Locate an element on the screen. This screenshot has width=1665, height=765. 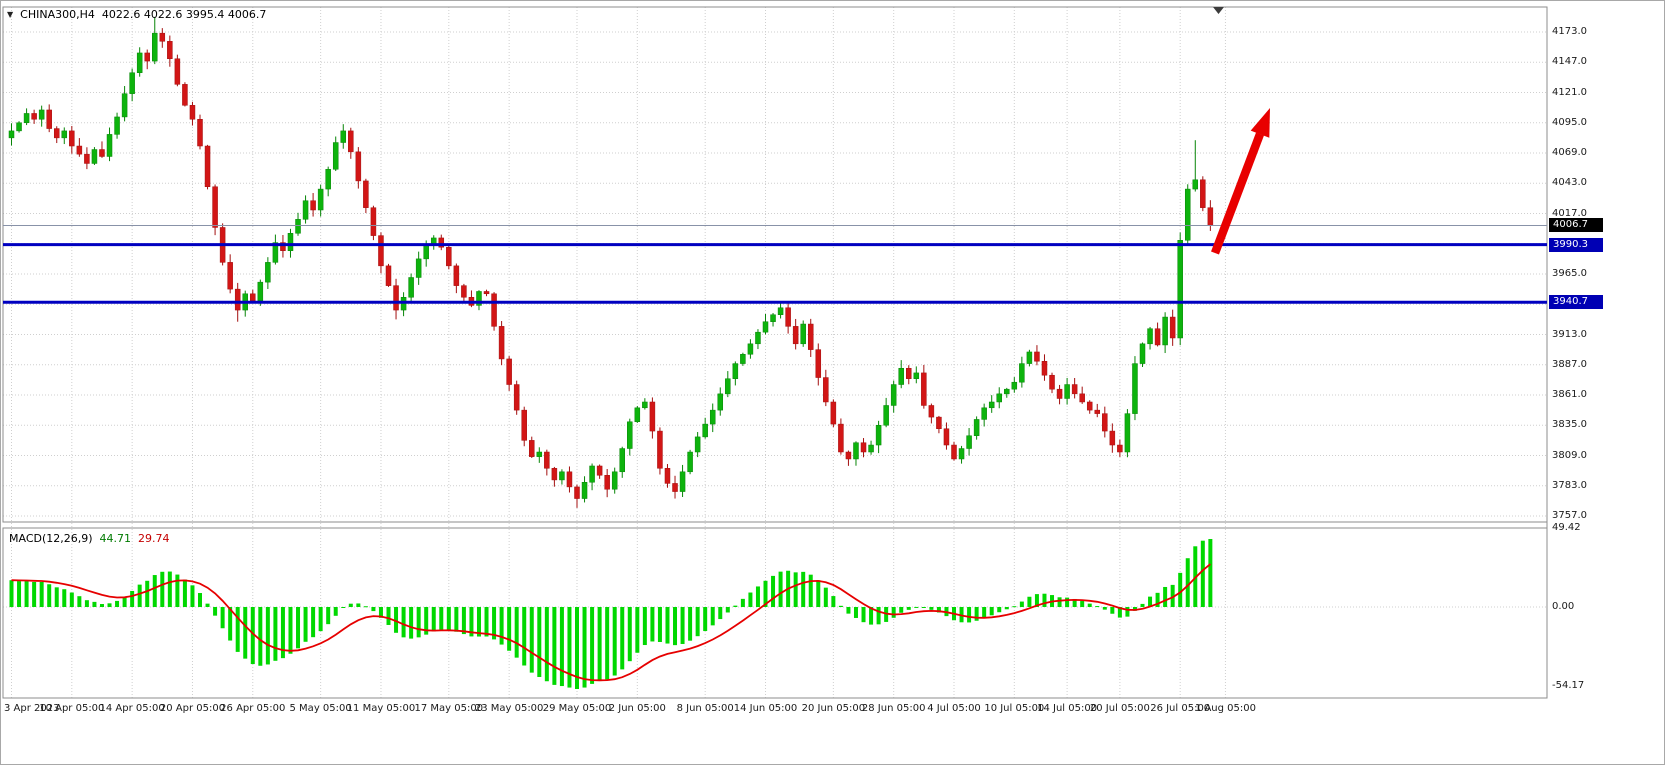
price-badge-level: 3990.3 is located at coordinates (1576, 244).